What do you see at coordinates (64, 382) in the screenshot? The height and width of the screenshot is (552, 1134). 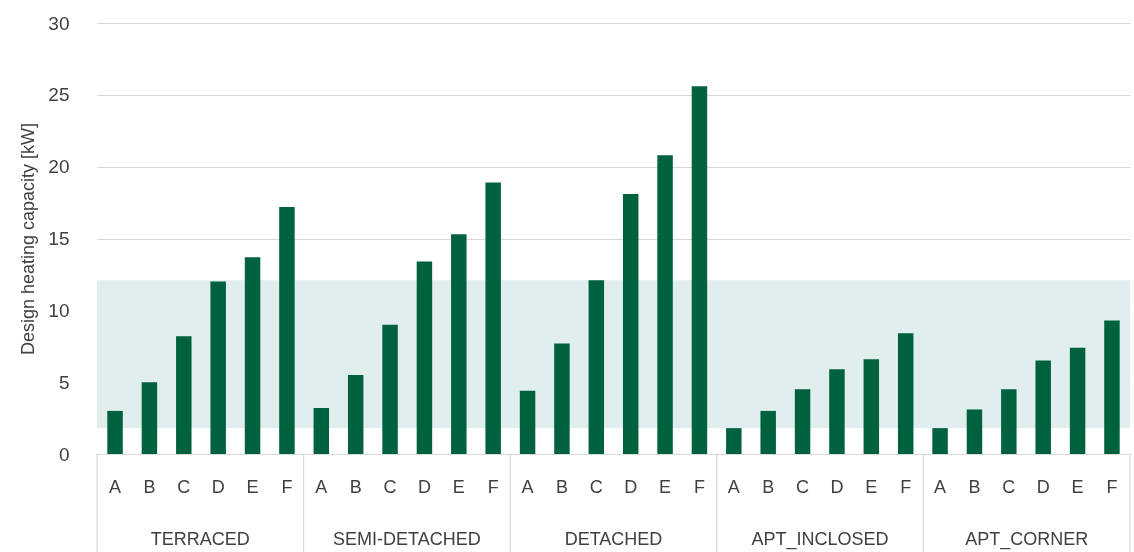 I see `y-tick-label: 5` at bounding box center [64, 382].